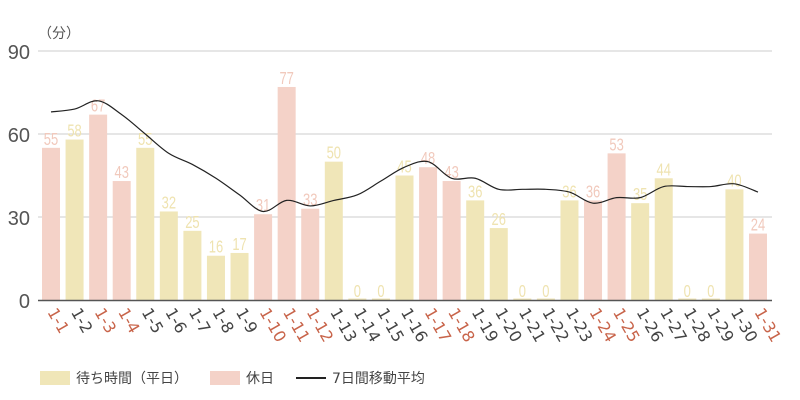  I want to click on bar-value-label: 25, so click(192, 223).